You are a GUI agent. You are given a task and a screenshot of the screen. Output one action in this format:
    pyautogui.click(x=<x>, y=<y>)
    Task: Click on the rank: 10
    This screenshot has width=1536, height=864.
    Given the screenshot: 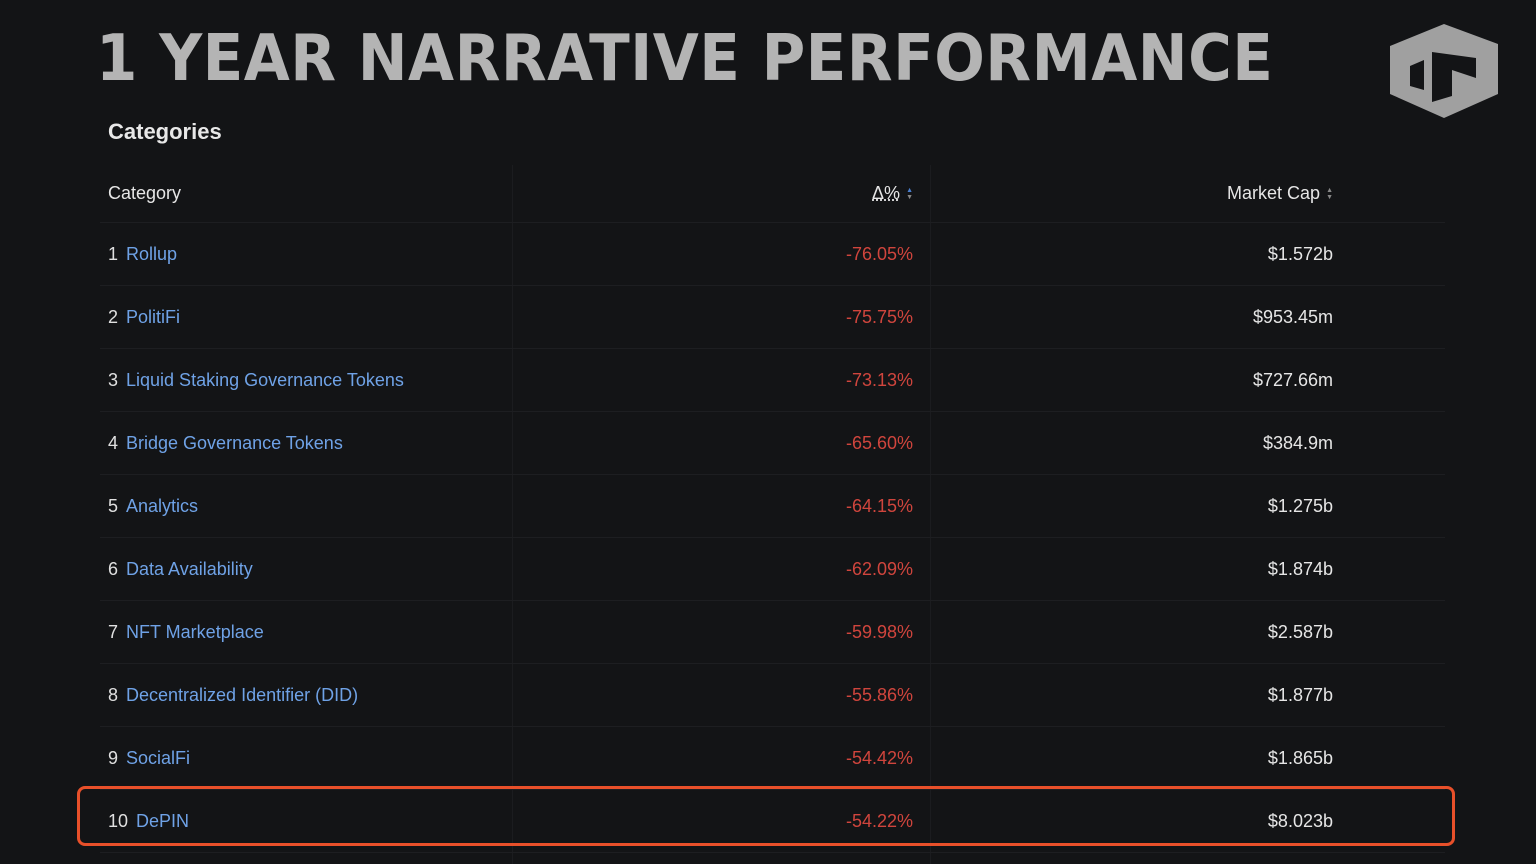 What is the action you would take?
    pyautogui.click(x=118, y=820)
    